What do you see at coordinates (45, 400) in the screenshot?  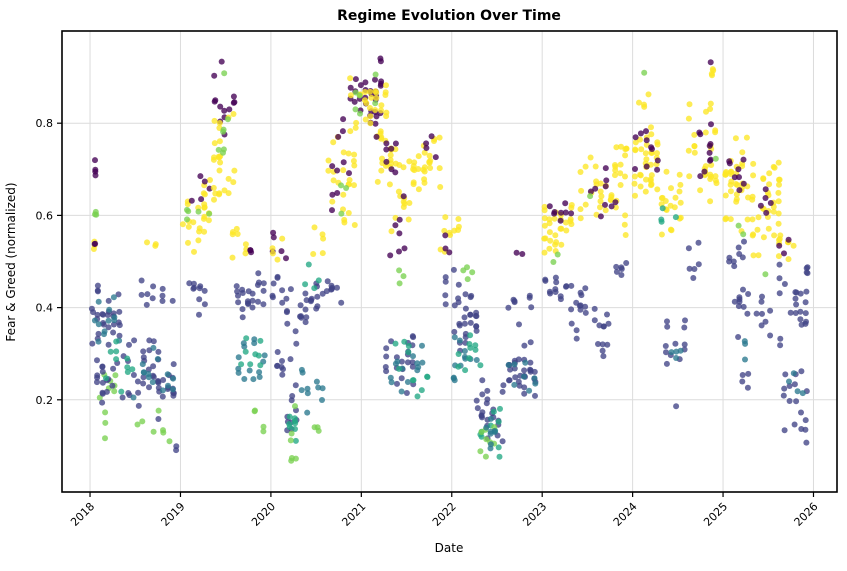 I see `y-tick-label: 0.2` at bounding box center [45, 400].